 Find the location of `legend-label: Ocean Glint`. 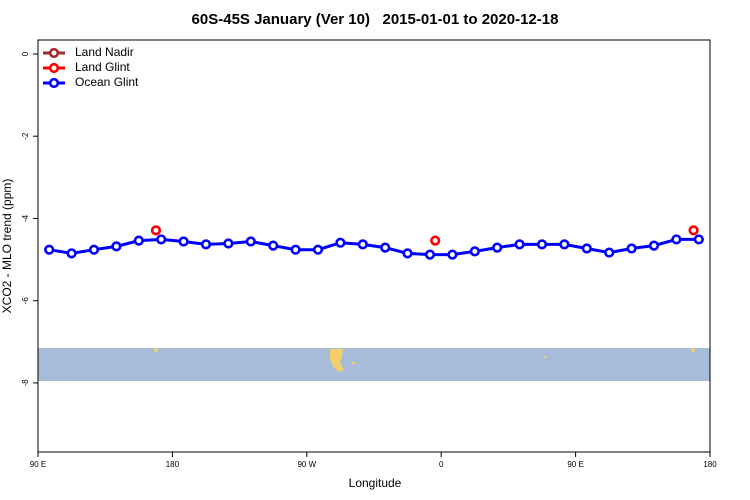

legend-label: Ocean Glint is located at coordinates (107, 82).